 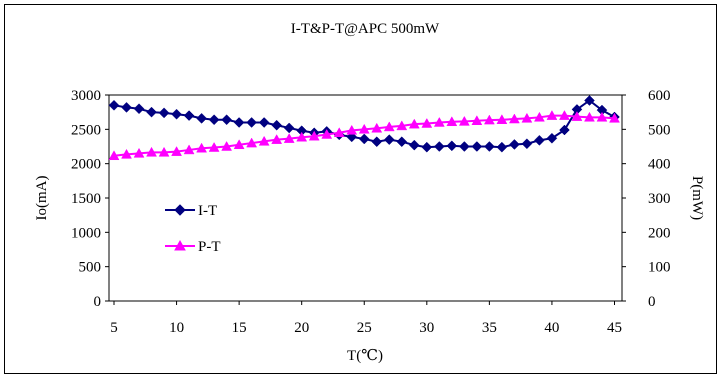 I want to click on y-tick-label-right: 300, so click(x=659, y=199).